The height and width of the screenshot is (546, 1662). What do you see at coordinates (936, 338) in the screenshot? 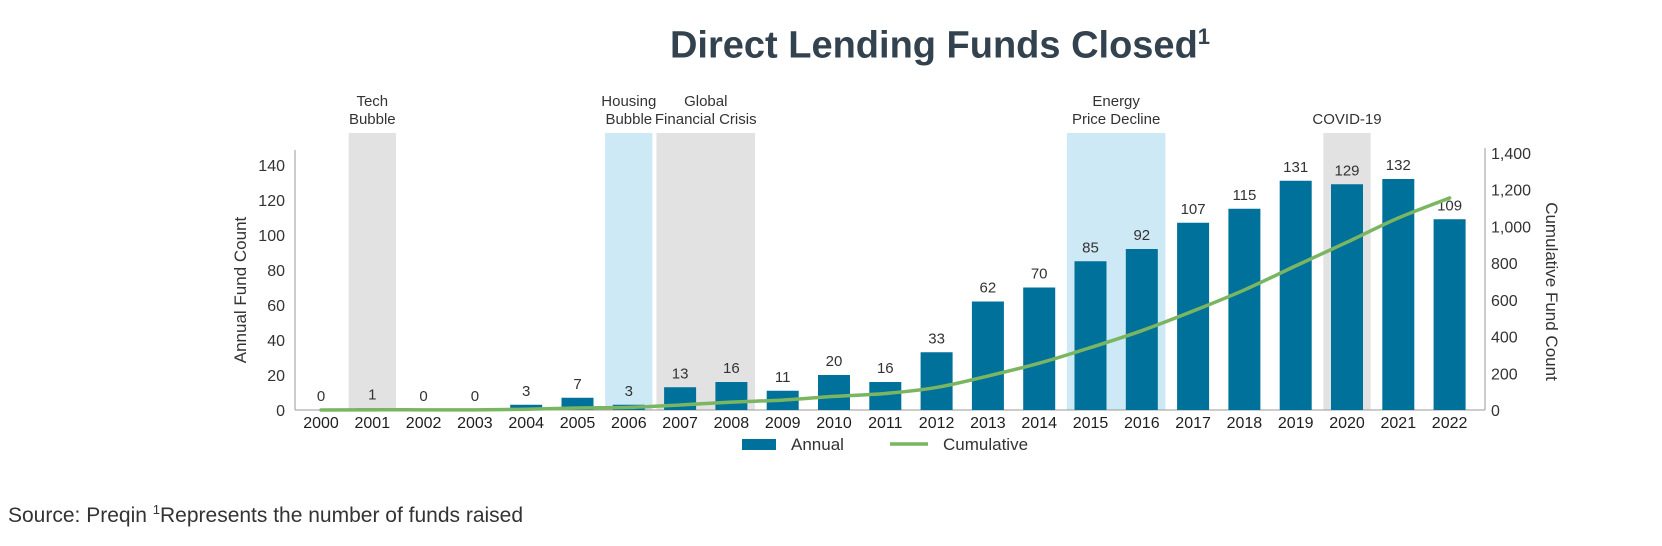
I see `bar-label-2012: 33` at bounding box center [936, 338].